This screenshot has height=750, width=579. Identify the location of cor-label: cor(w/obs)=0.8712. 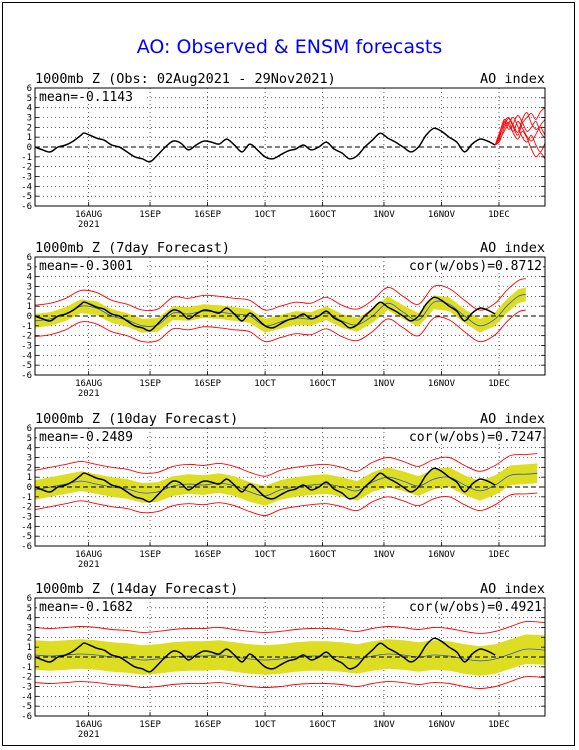
(475, 266).